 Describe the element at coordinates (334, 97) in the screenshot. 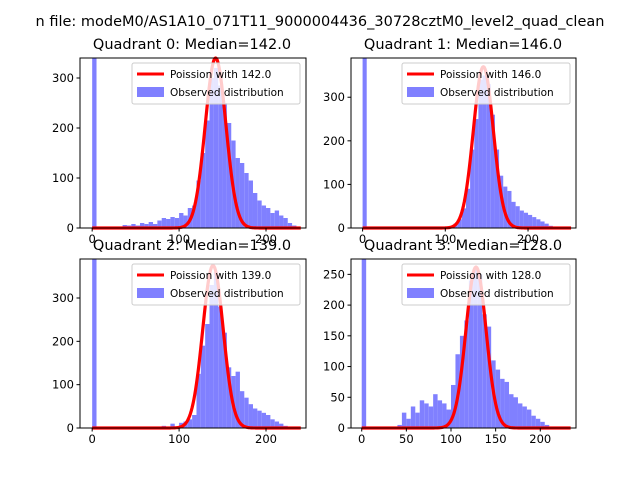

I see `y-tick-label: 300` at that location.